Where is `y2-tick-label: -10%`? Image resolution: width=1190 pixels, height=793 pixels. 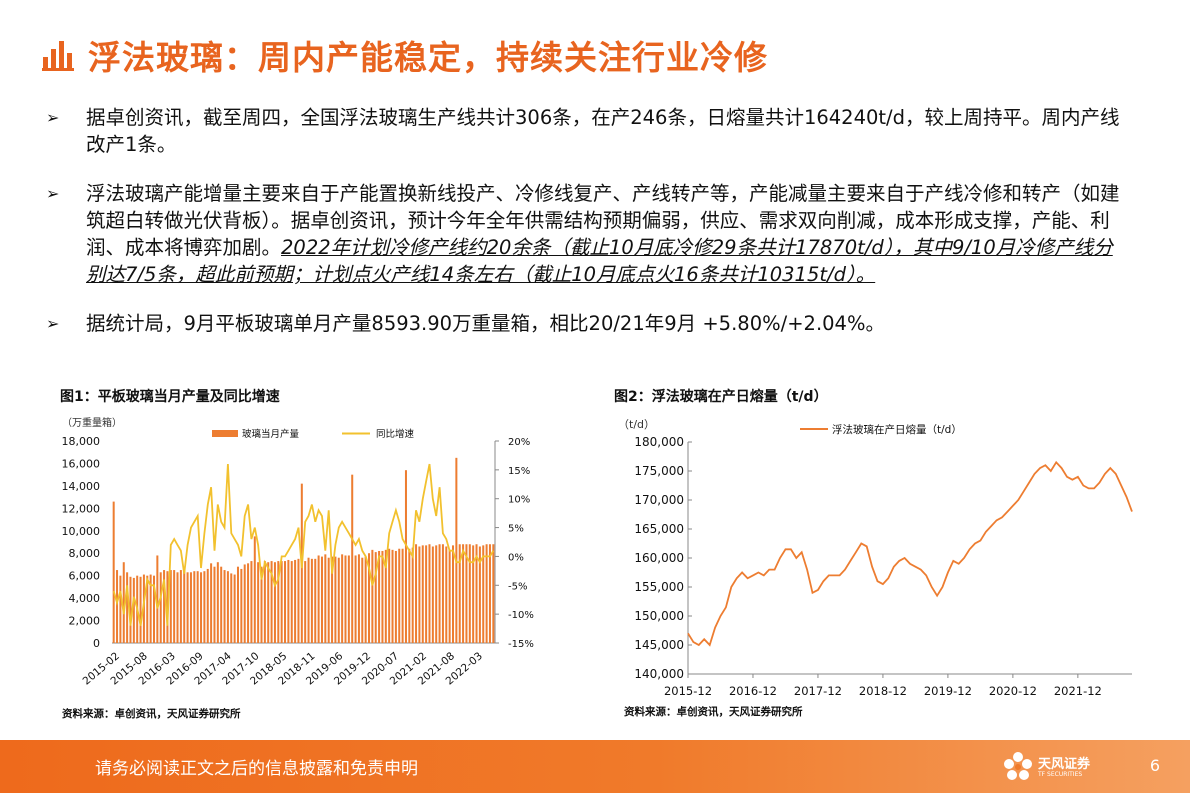 y2-tick-label: -10% is located at coordinates (521, 615).